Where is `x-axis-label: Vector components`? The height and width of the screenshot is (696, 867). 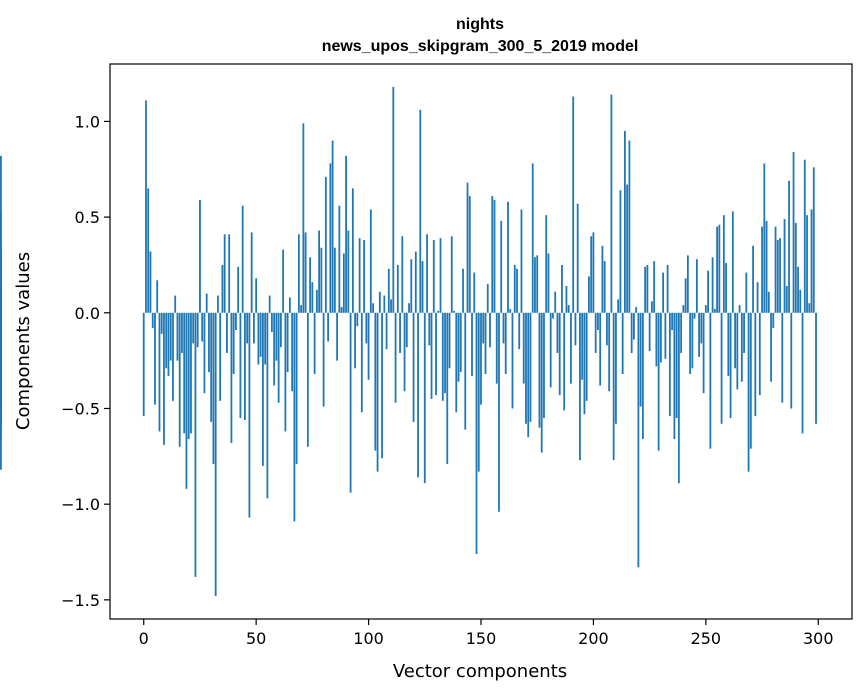
x-axis-label: Vector components is located at coordinates (480, 671).